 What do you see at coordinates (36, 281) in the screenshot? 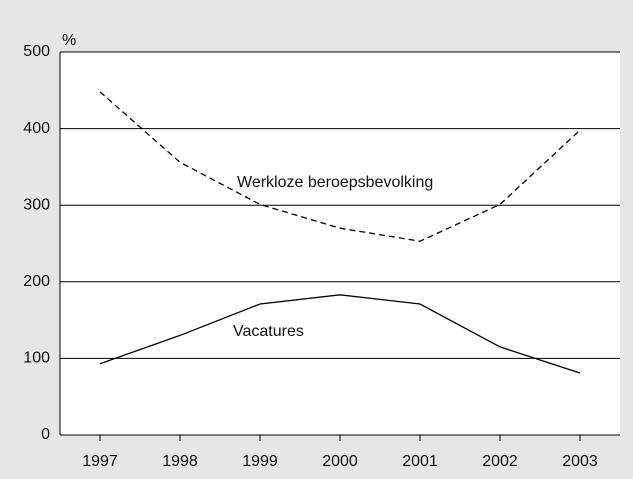
I see `y-tick-label: 200` at bounding box center [36, 281].